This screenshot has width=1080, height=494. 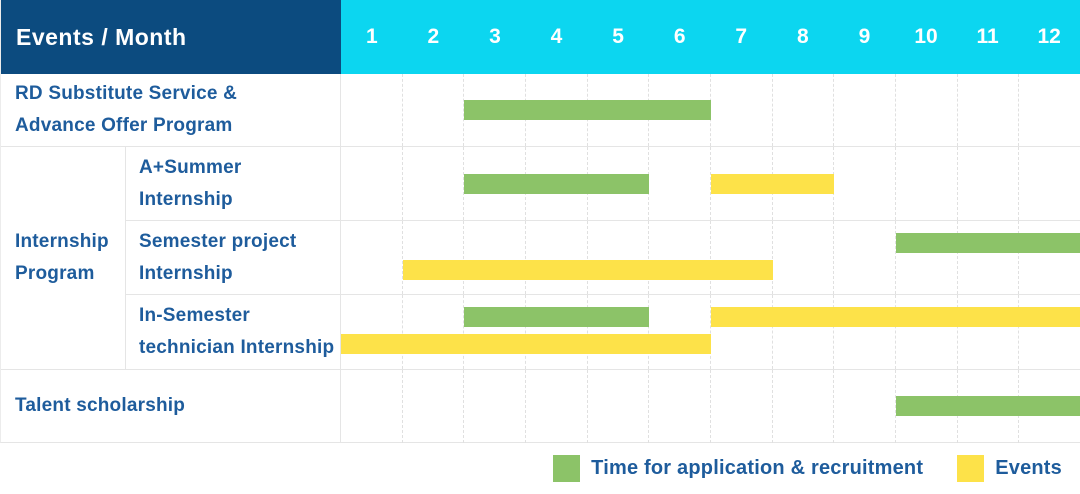 What do you see at coordinates (171, 406) in the screenshot?
I see `row-label: Talent scholarship` at bounding box center [171, 406].